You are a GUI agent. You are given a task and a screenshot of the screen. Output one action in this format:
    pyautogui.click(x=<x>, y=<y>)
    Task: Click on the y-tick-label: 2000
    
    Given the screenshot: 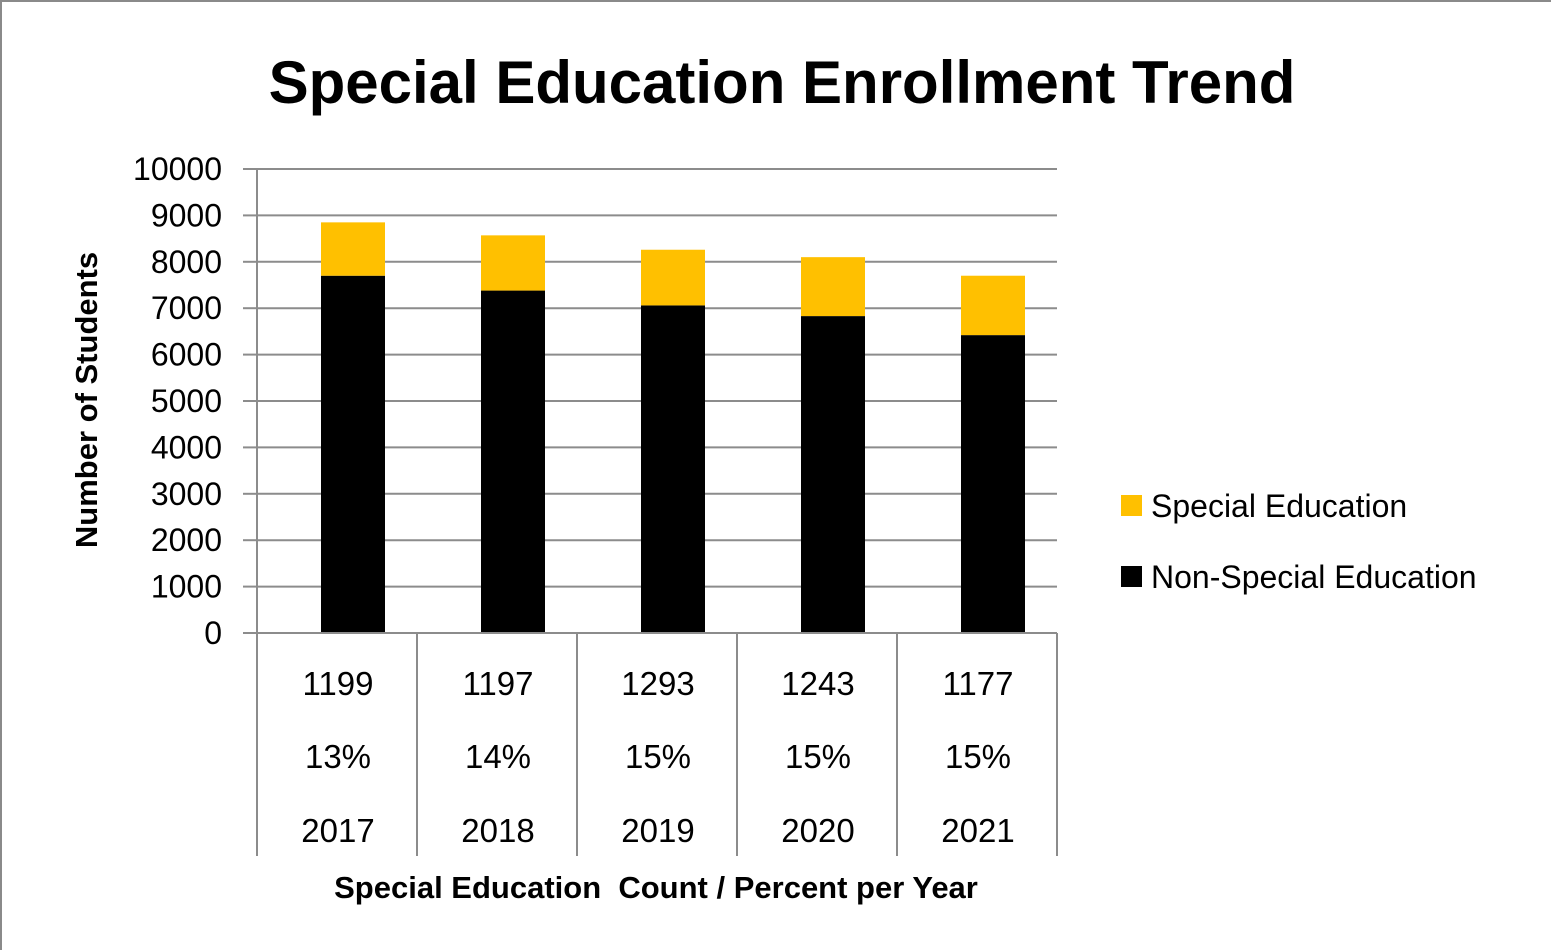 What is the action you would take?
    pyautogui.click(x=186, y=540)
    